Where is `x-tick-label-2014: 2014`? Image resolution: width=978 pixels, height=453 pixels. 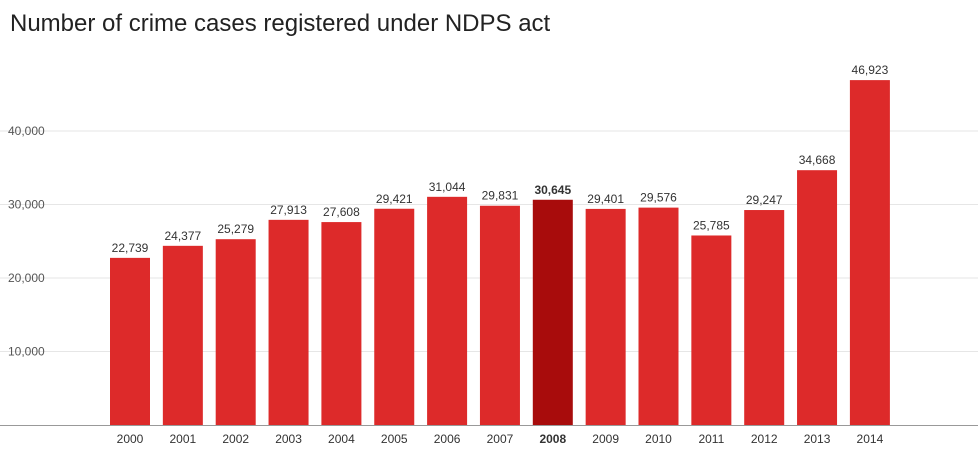 x-tick-label-2014: 2014 is located at coordinates (870, 439).